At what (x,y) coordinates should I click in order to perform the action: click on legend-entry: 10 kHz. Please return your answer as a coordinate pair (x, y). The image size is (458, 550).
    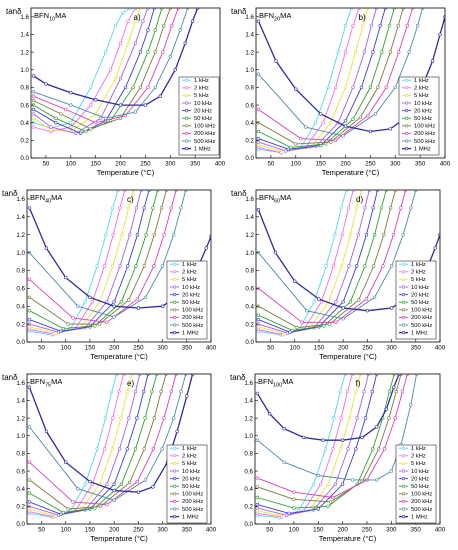
    Looking at the image, I should click on (420, 472).